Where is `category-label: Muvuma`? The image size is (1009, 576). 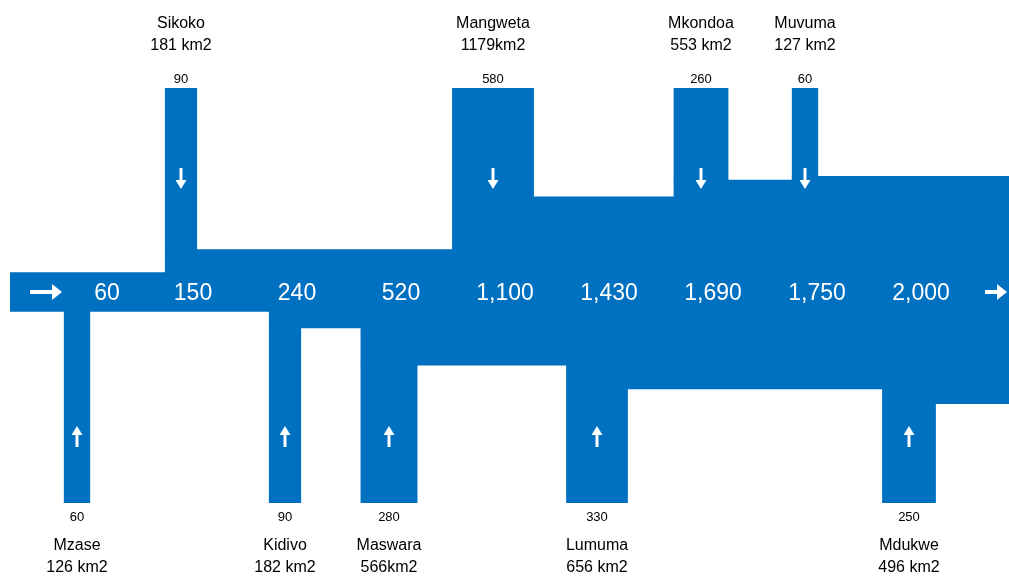
category-label: Muvuma is located at coordinates (805, 22).